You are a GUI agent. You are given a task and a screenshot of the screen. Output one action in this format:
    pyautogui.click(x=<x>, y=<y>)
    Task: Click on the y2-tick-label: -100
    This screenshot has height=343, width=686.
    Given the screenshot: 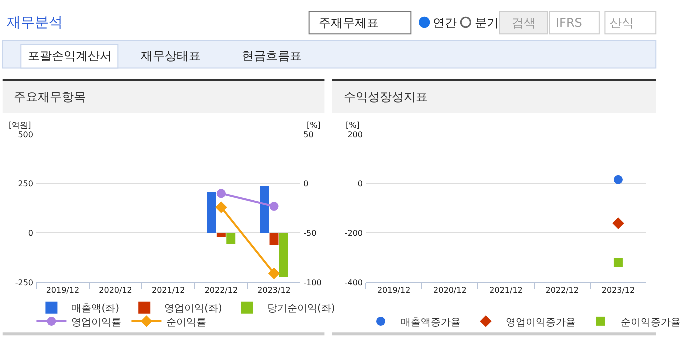 What is the action you would take?
    pyautogui.click(x=313, y=283)
    